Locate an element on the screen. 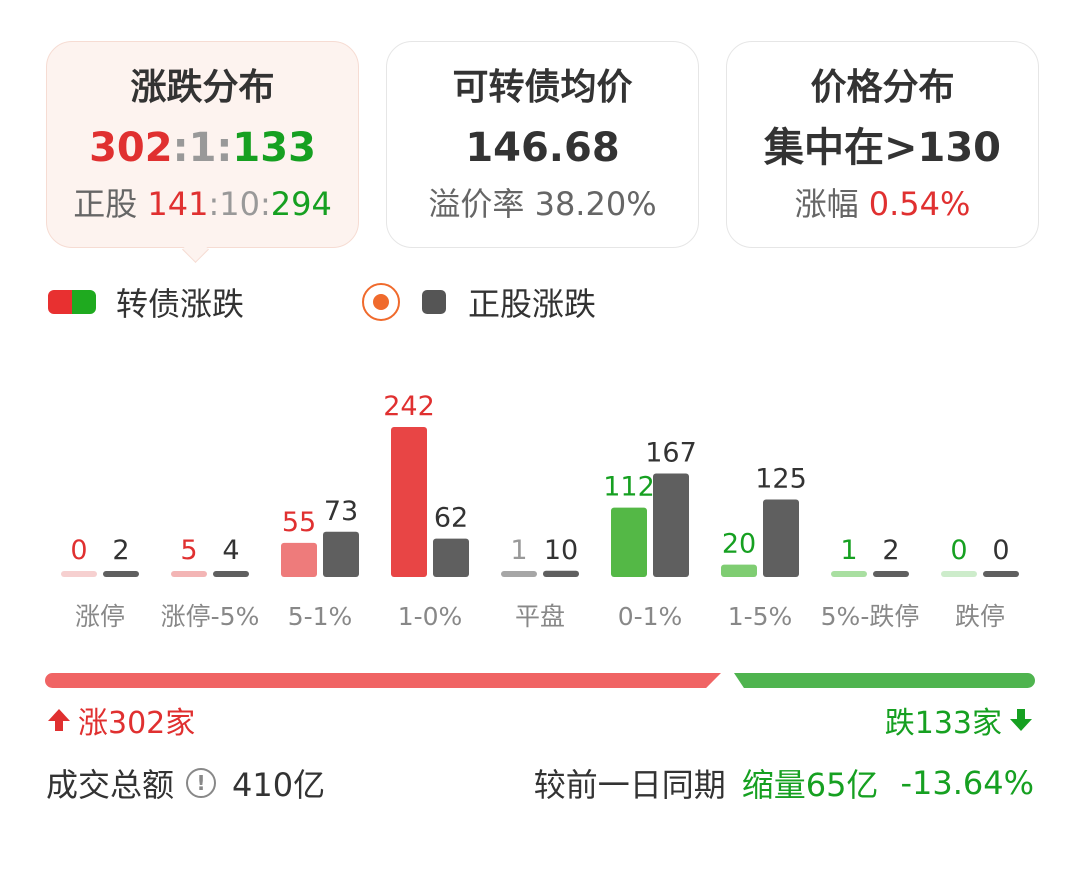  stock-value-label: 167 is located at coordinates (671, 452).